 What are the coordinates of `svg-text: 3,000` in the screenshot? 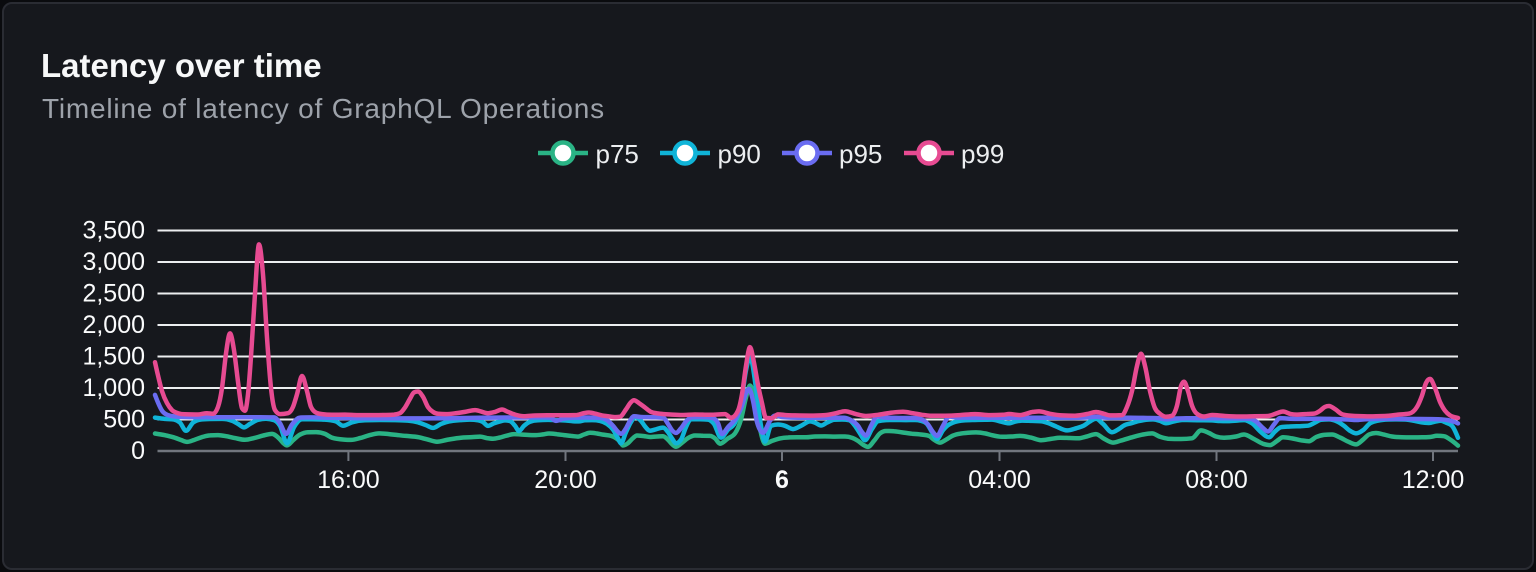 It's located at (113, 262).